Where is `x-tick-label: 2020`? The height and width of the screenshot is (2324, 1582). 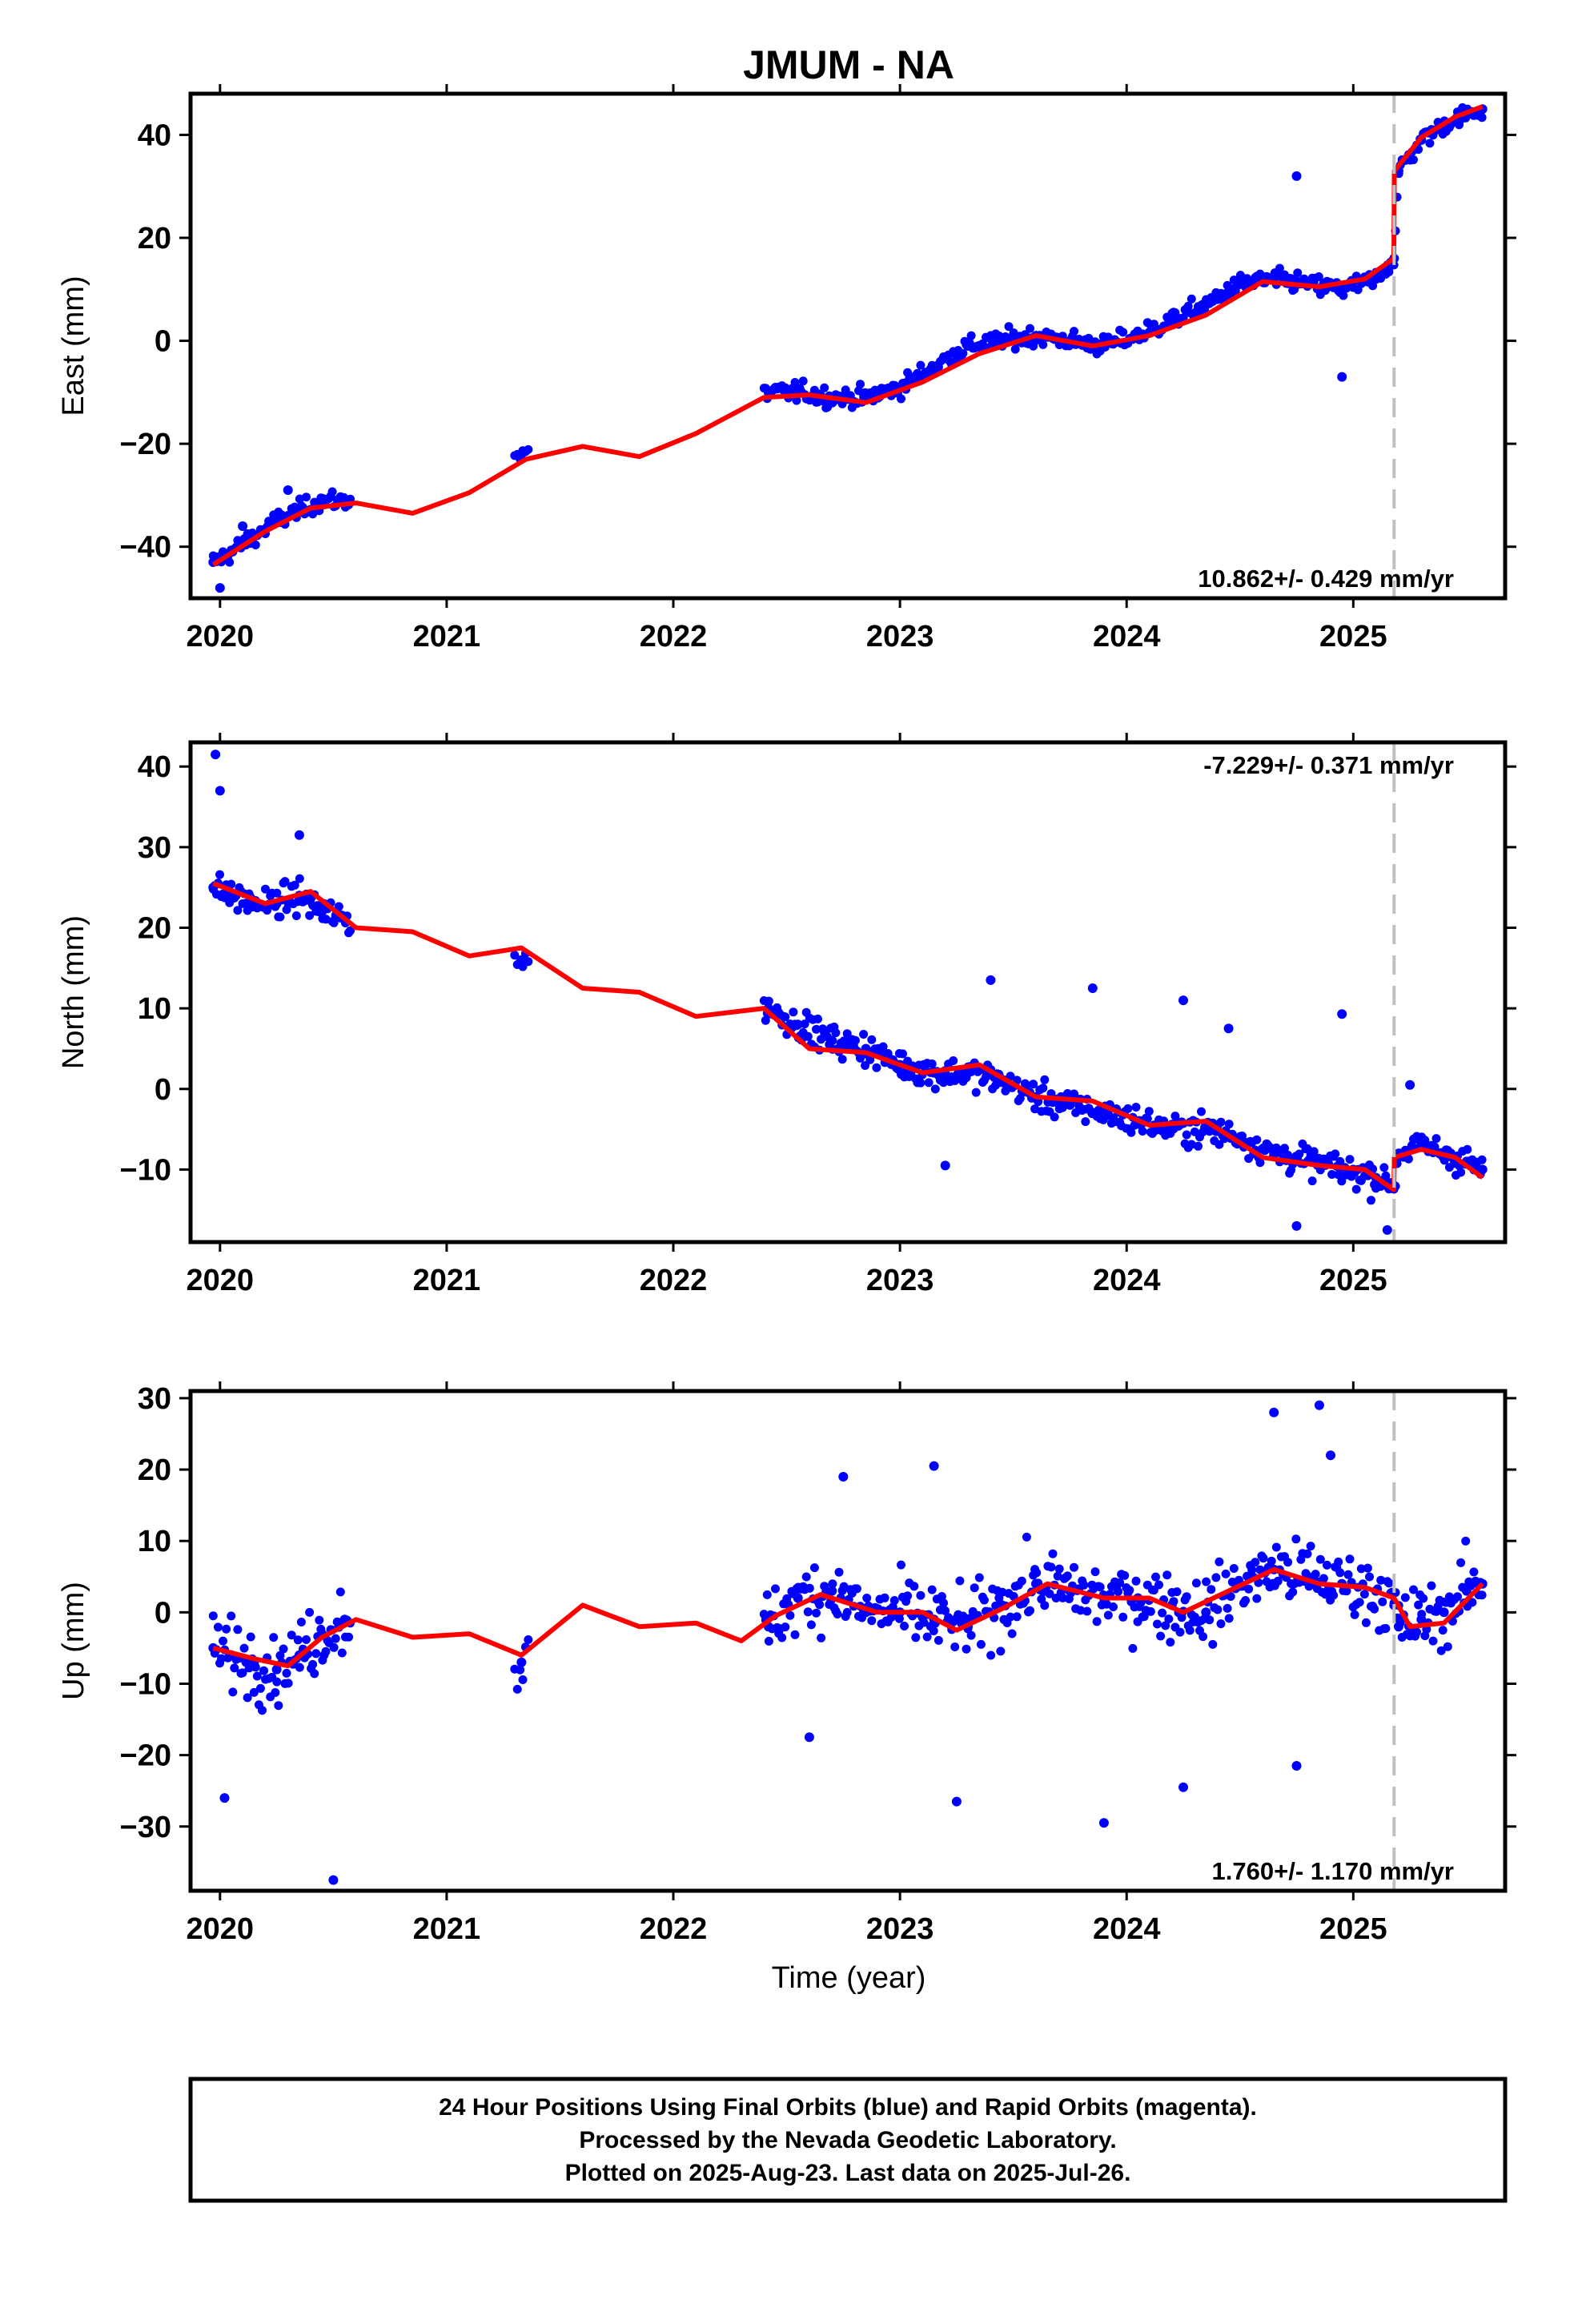
x-tick-label: 2020 is located at coordinates (221, 1929).